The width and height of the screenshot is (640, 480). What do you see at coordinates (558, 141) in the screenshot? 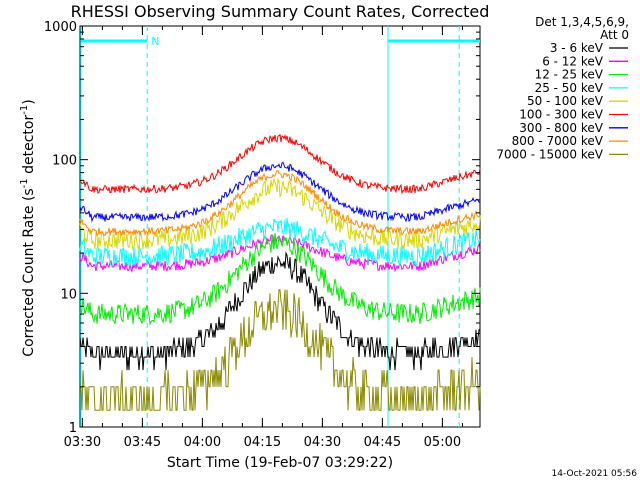
I see `legend-label: 800 - 7000 keV` at bounding box center [558, 141].